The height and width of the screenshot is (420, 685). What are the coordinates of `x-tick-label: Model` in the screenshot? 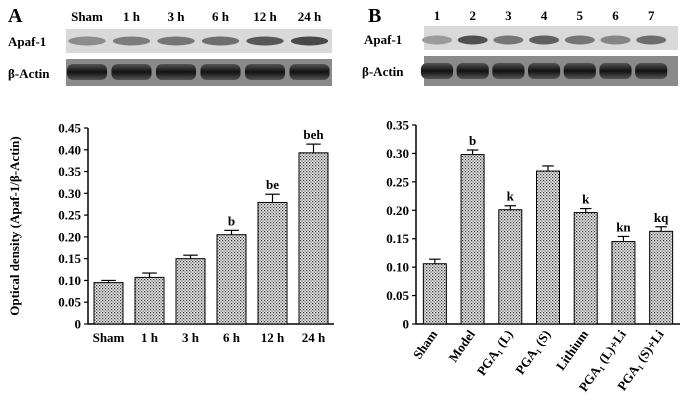 It's located at (461, 346).